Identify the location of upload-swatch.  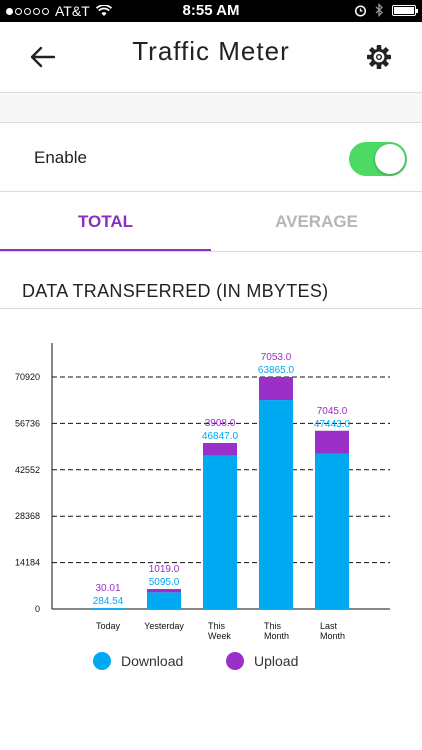
(235, 661).